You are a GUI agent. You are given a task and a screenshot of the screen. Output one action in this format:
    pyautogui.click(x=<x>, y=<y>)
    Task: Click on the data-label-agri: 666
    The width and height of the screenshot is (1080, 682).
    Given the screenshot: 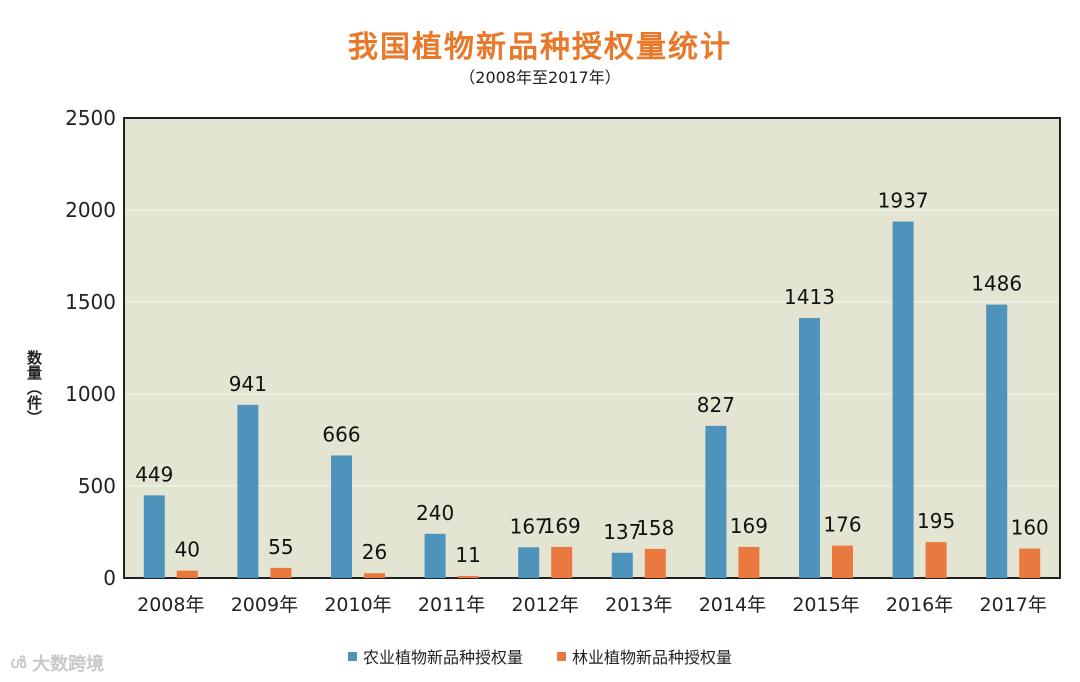 What is the action you would take?
    pyautogui.click(x=341, y=434)
    